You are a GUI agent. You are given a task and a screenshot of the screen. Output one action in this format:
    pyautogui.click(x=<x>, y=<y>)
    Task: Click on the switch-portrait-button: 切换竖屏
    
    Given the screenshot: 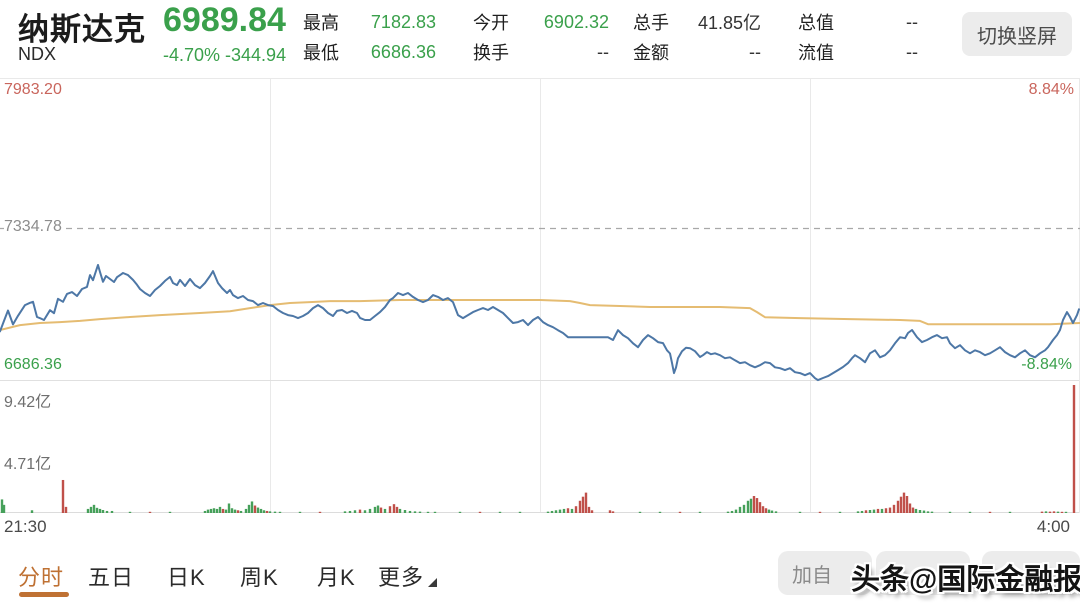 What is the action you would take?
    pyautogui.click(x=1017, y=34)
    